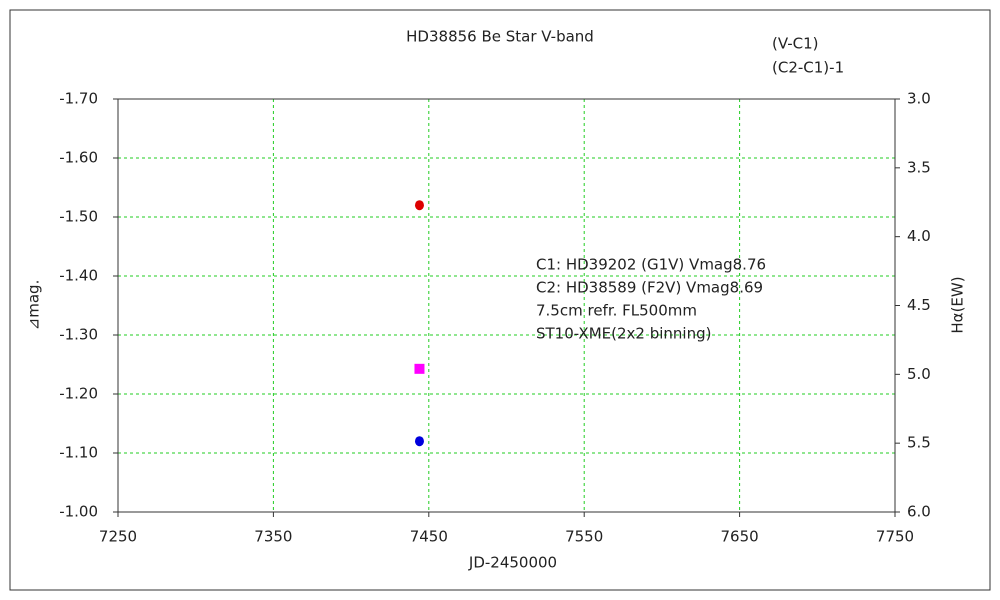 Image resolution: width=1000 pixels, height=600 pixels. Describe the element at coordinates (919, 512) in the screenshot. I see `y2-tick-label: 6.0` at that location.